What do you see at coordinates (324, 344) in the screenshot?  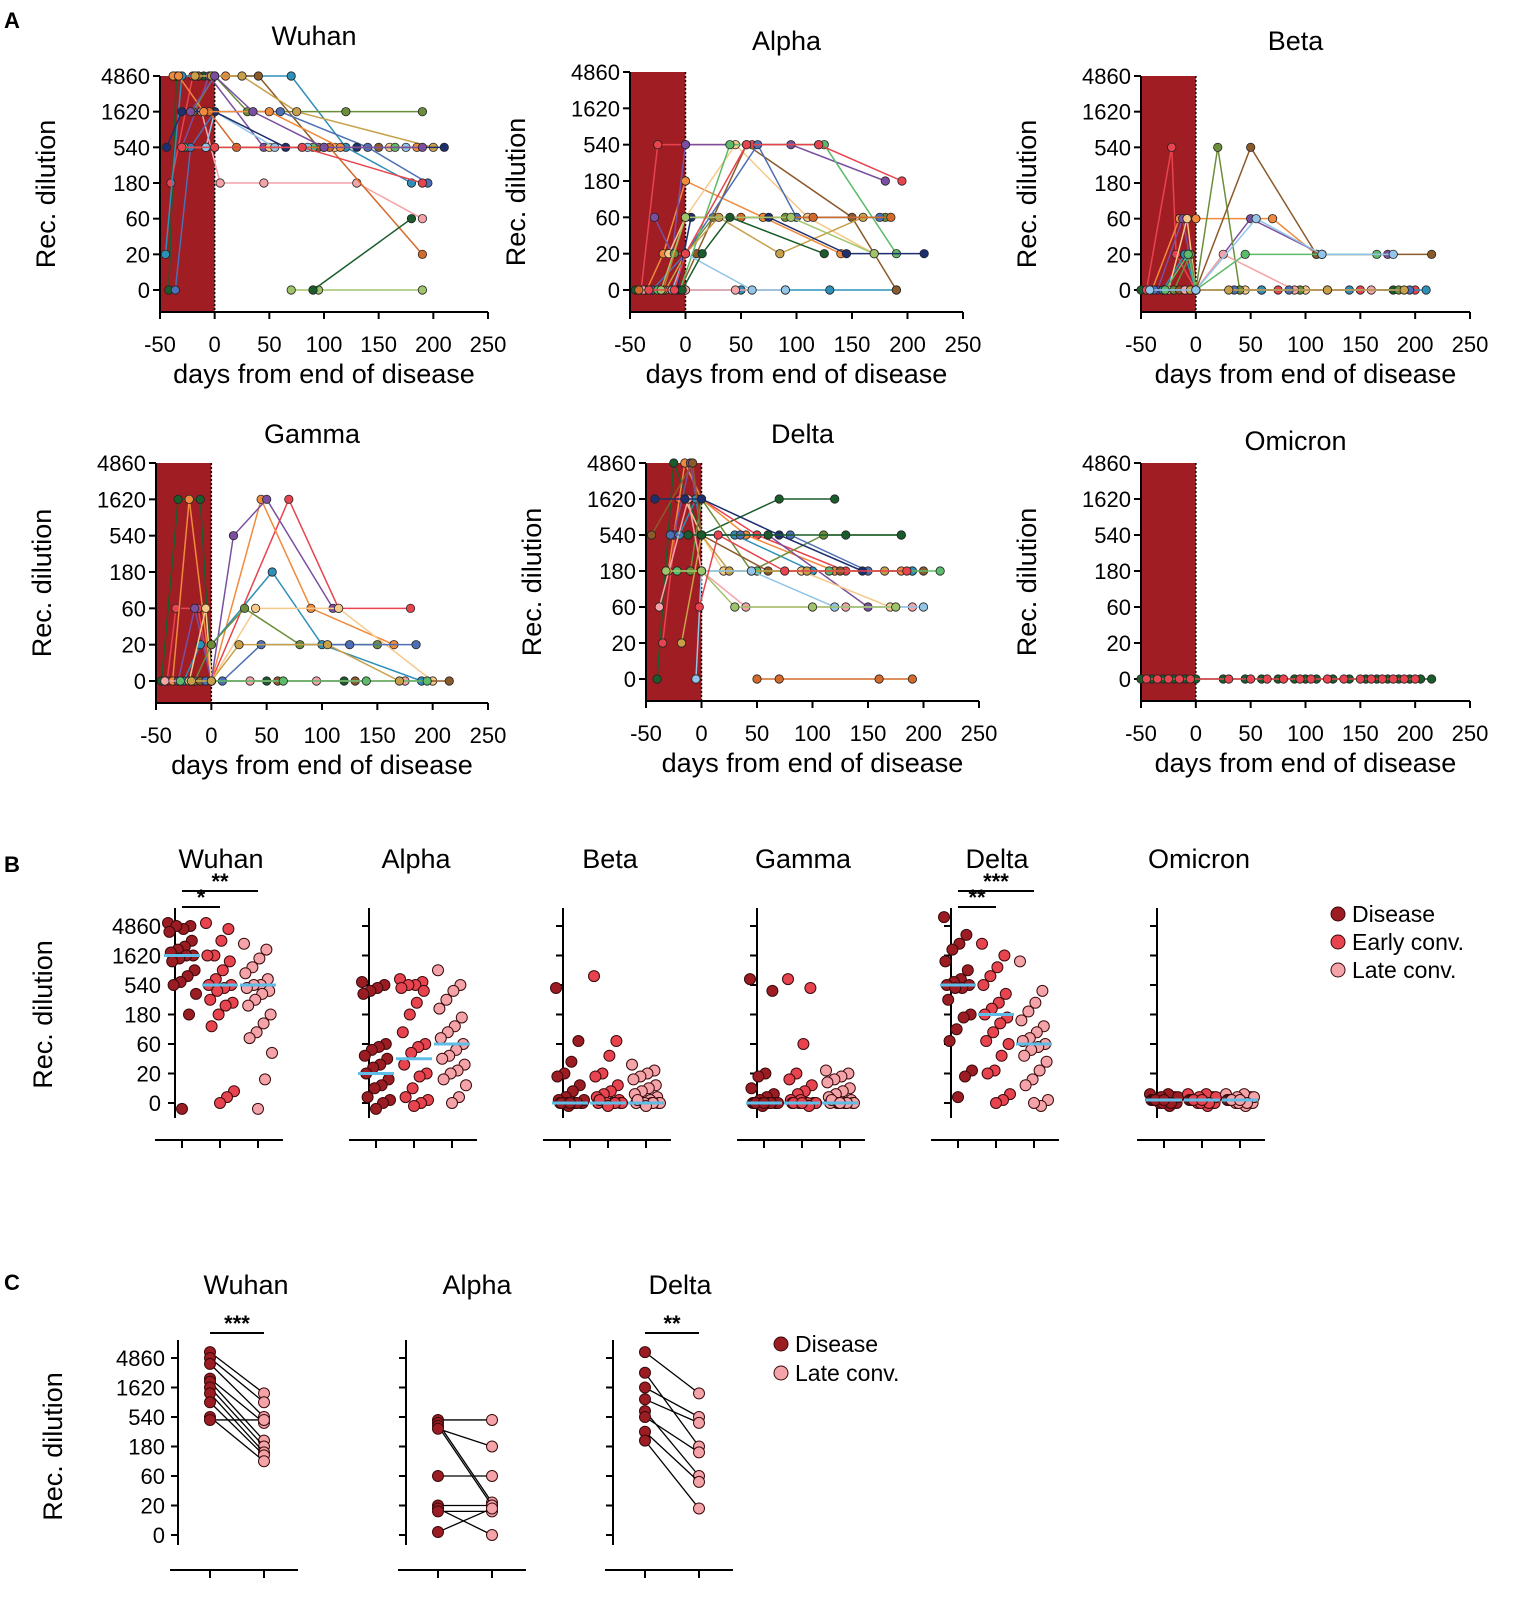 I see `x-tick-label: 100` at bounding box center [324, 344].